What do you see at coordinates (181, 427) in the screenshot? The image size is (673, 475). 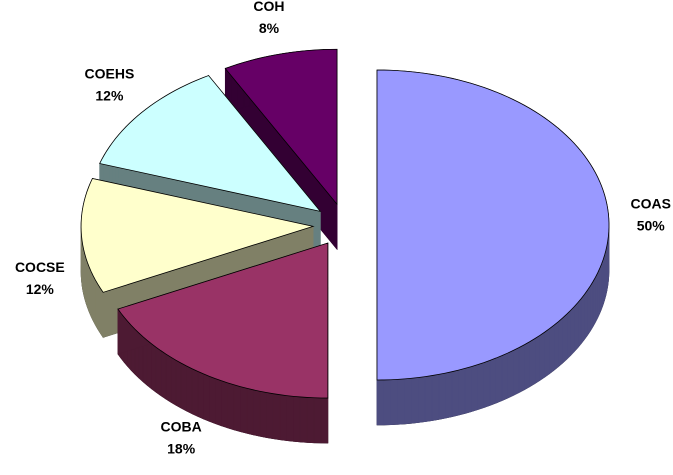 I see `slice-label: COBA` at bounding box center [181, 427].